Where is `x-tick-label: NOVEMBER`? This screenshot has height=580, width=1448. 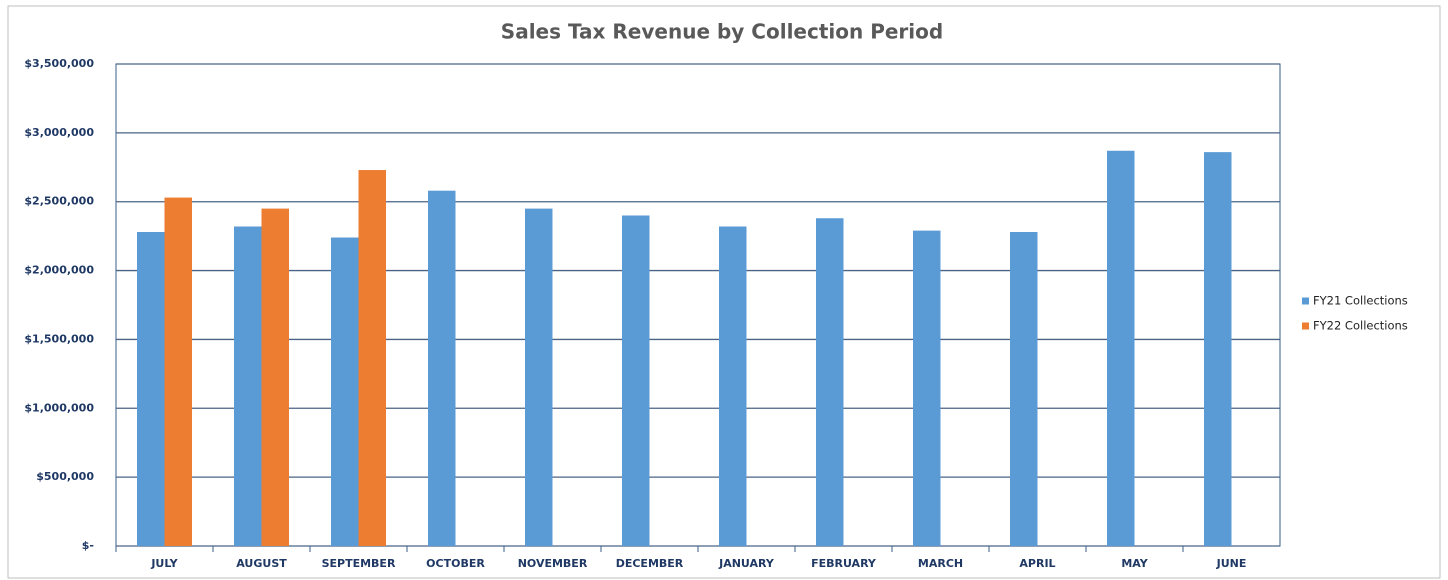 x-tick-label: NOVEMBER is located at coordinates (553, 563).